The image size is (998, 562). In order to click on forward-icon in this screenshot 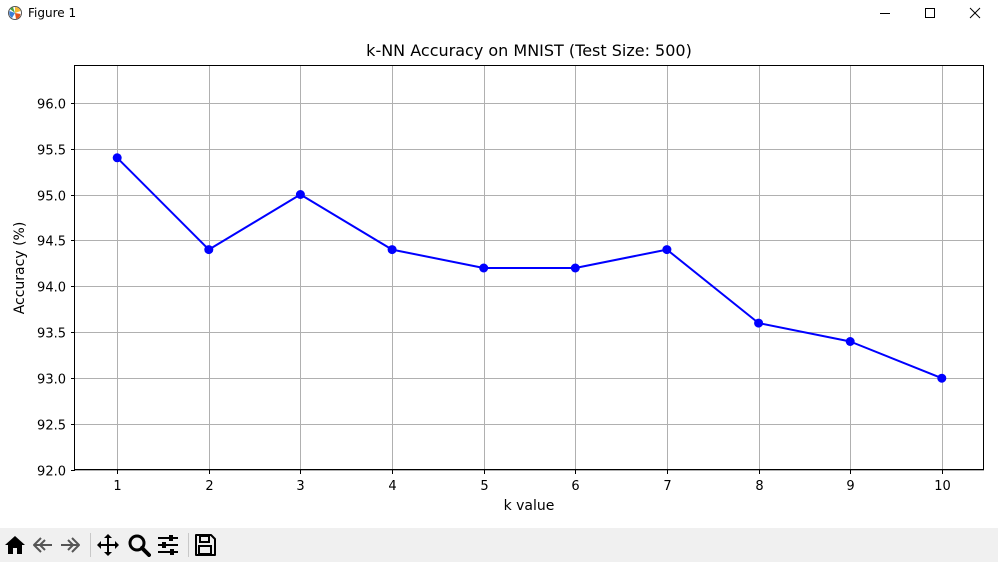, I will do `click(70, 545)`.